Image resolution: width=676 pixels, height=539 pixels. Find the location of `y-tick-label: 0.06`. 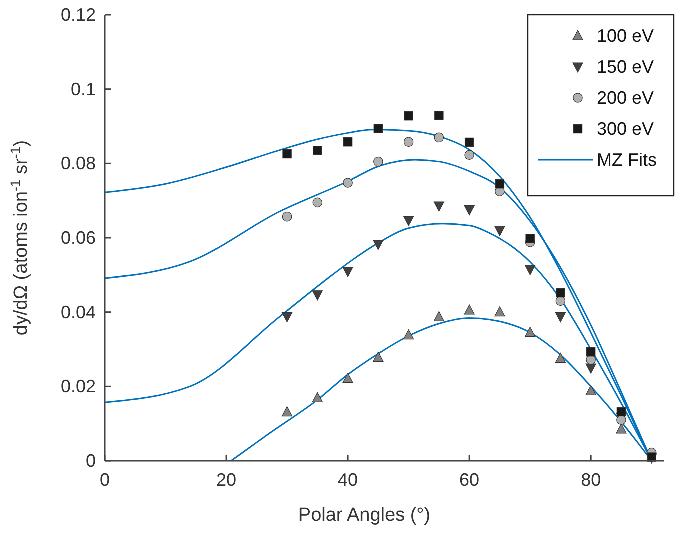

y-tick-label: 0.06 is located at coordinates (78, 238).